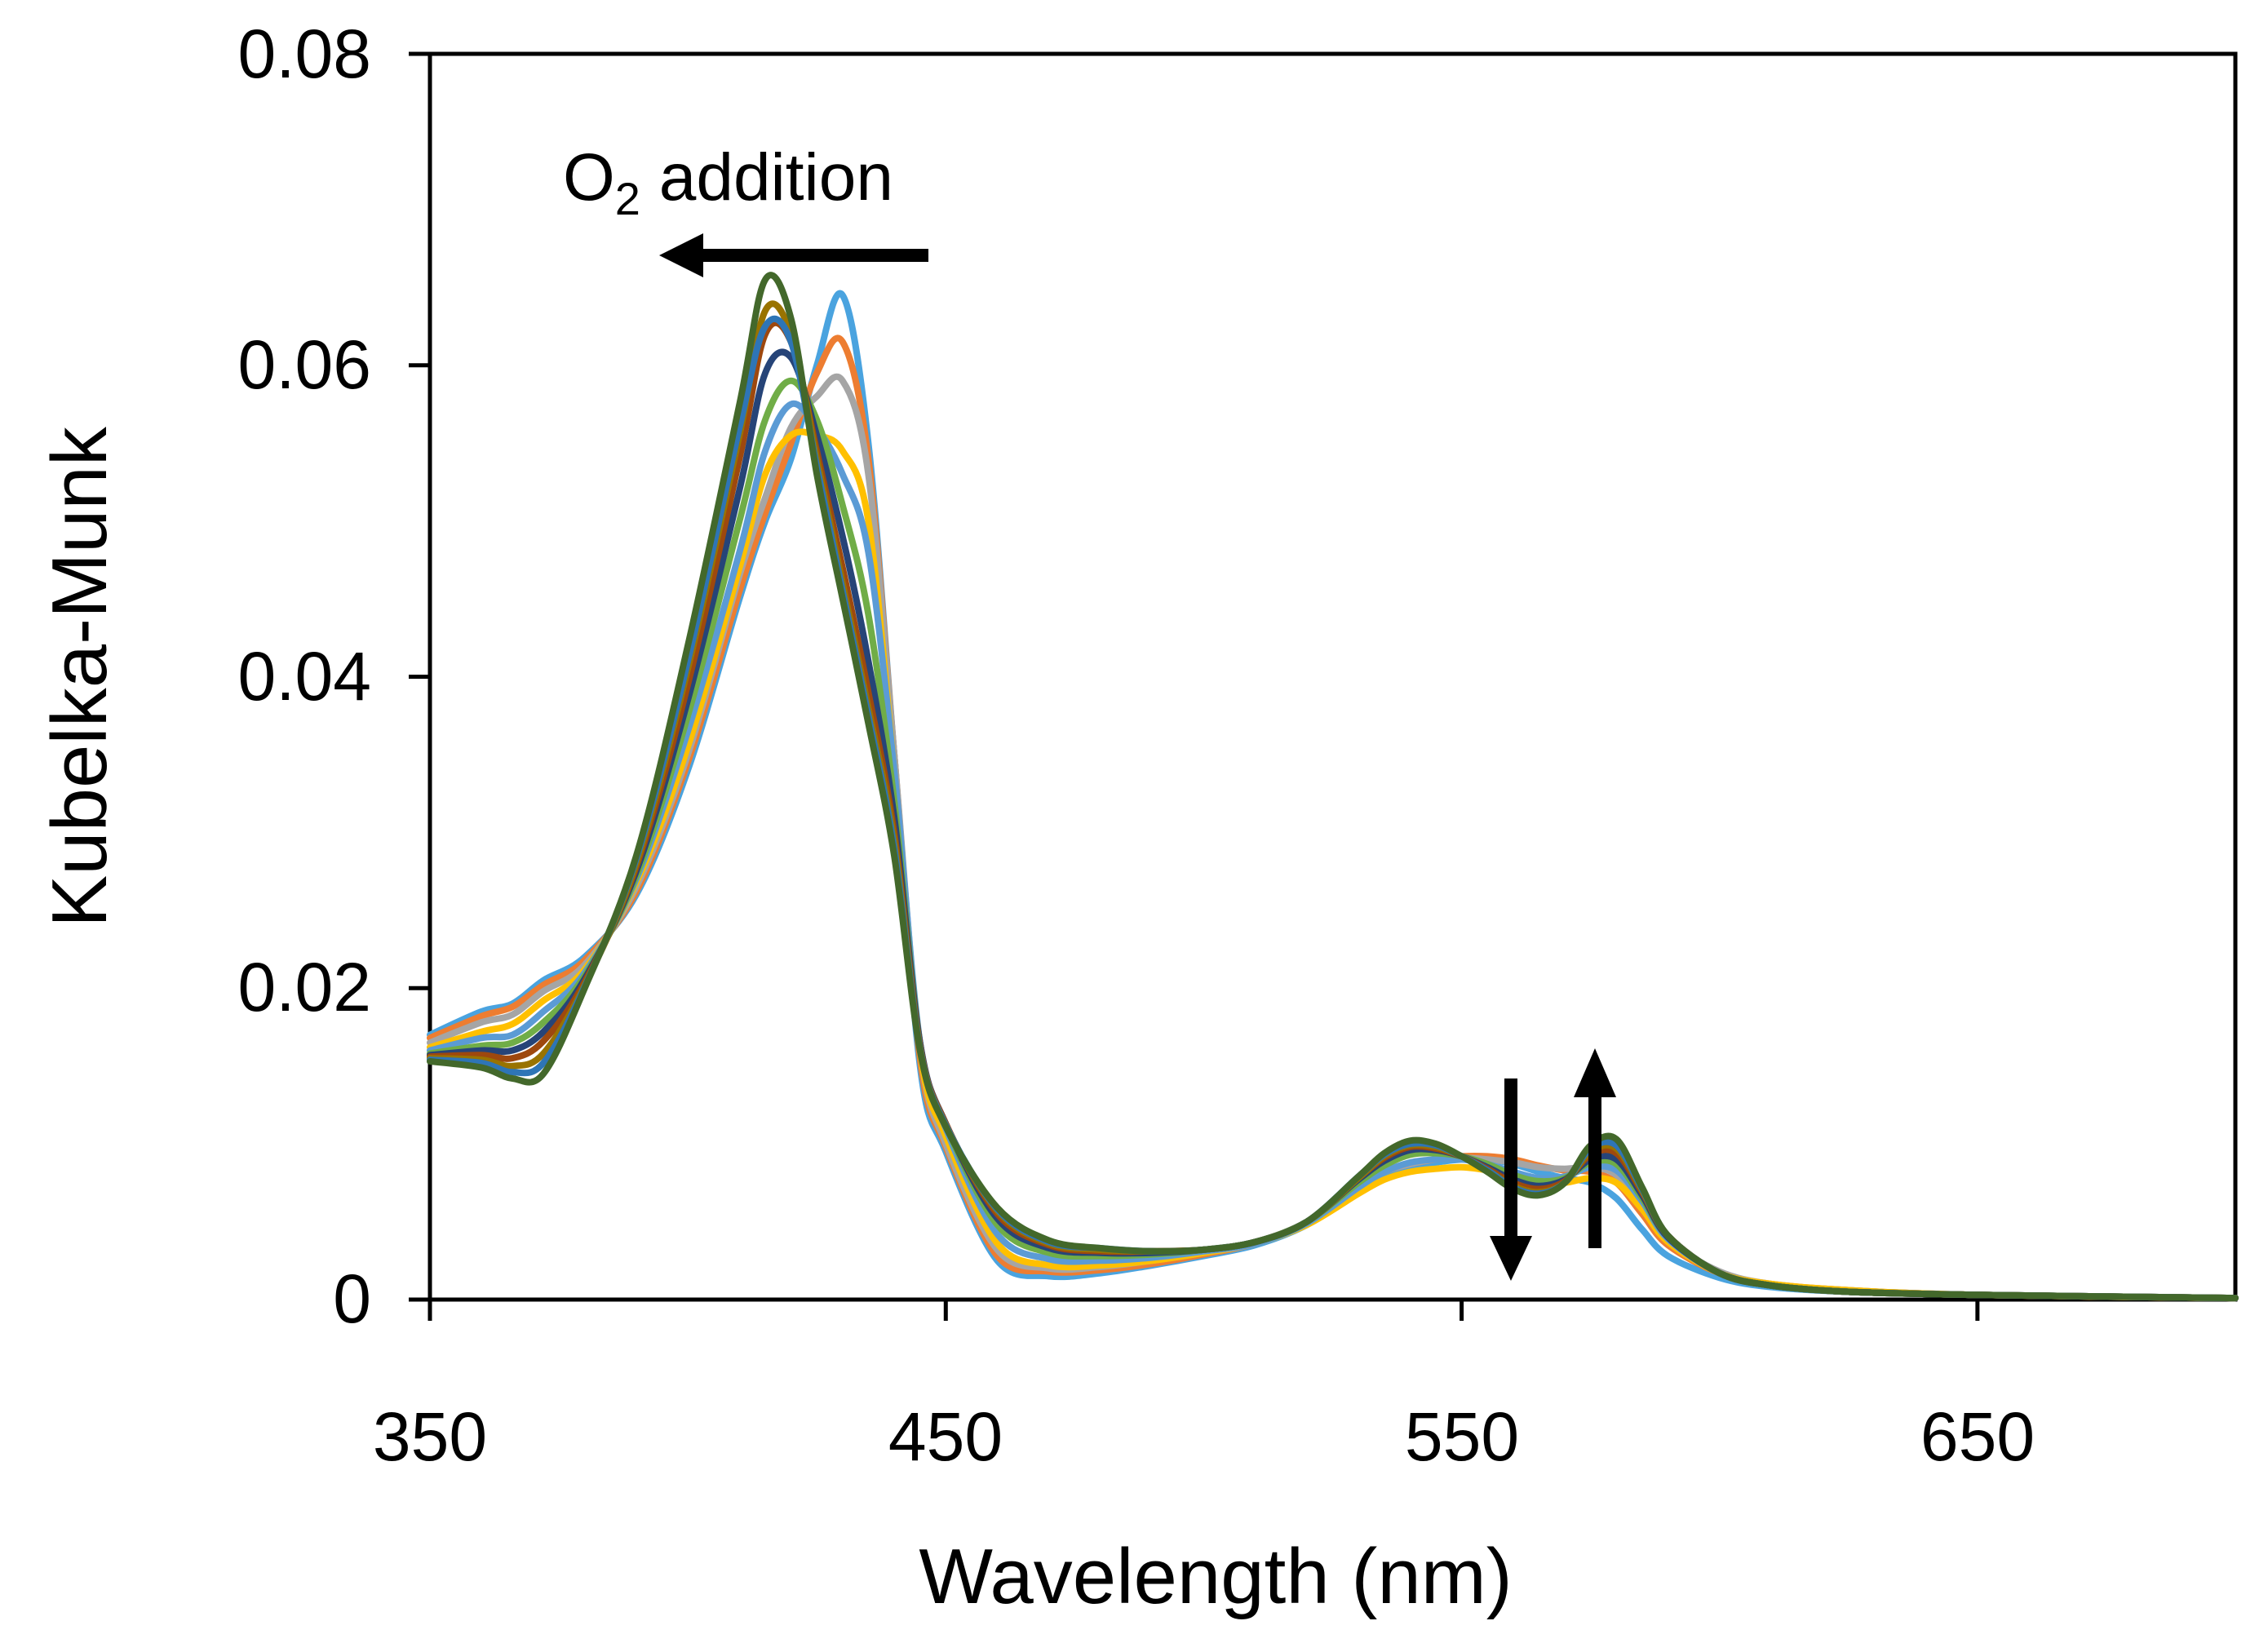 The height and width of the screenshot is (1652, 2268). What do you see at coordinates (79, 677) in the screenshot?
I see `y-axis-title: Kubelka-Munk` at bounding box center [79, 677].